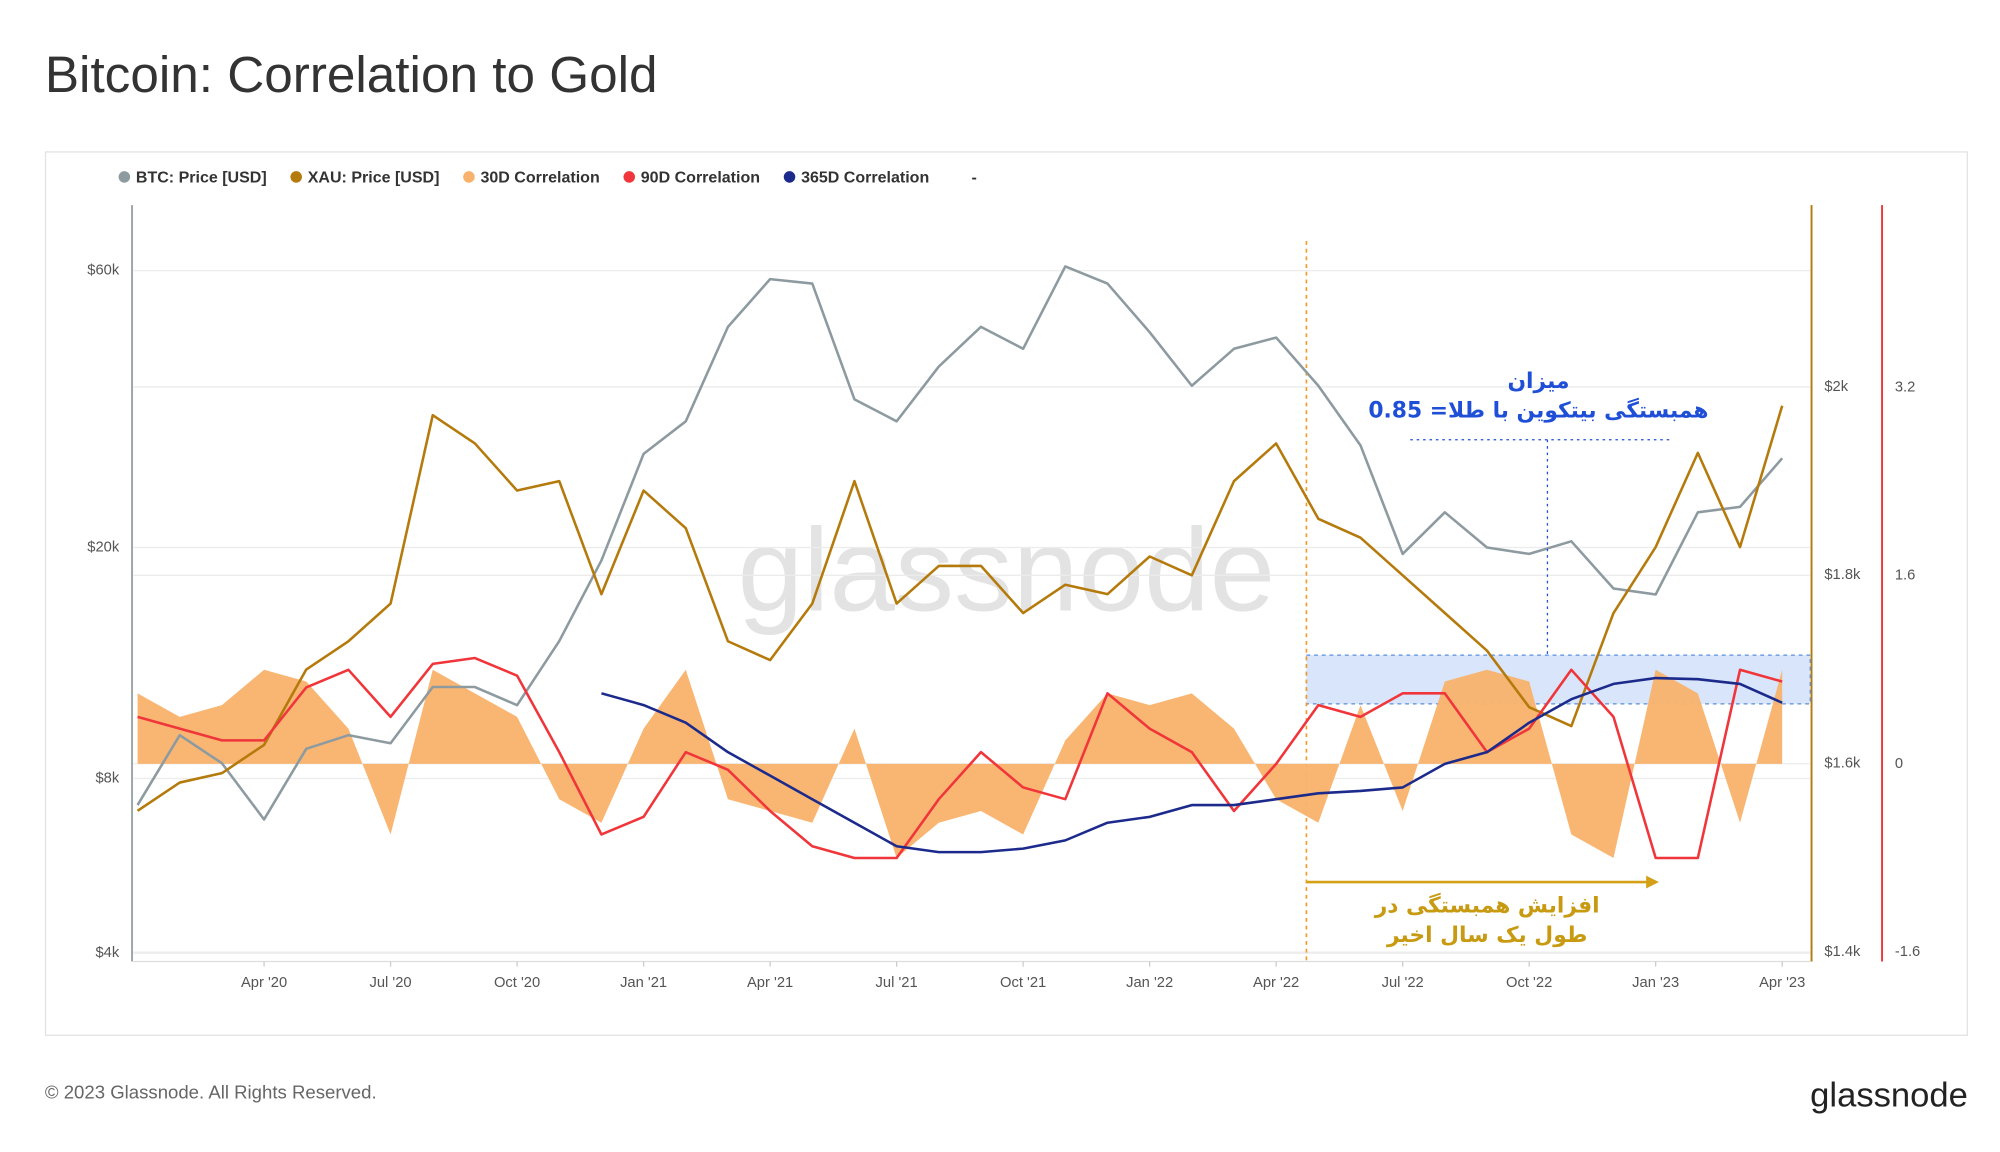 The height and width of the screenshot is (1152, 2000). I want to click on y2-tick-label: $1.6k, so click(1842, 764).